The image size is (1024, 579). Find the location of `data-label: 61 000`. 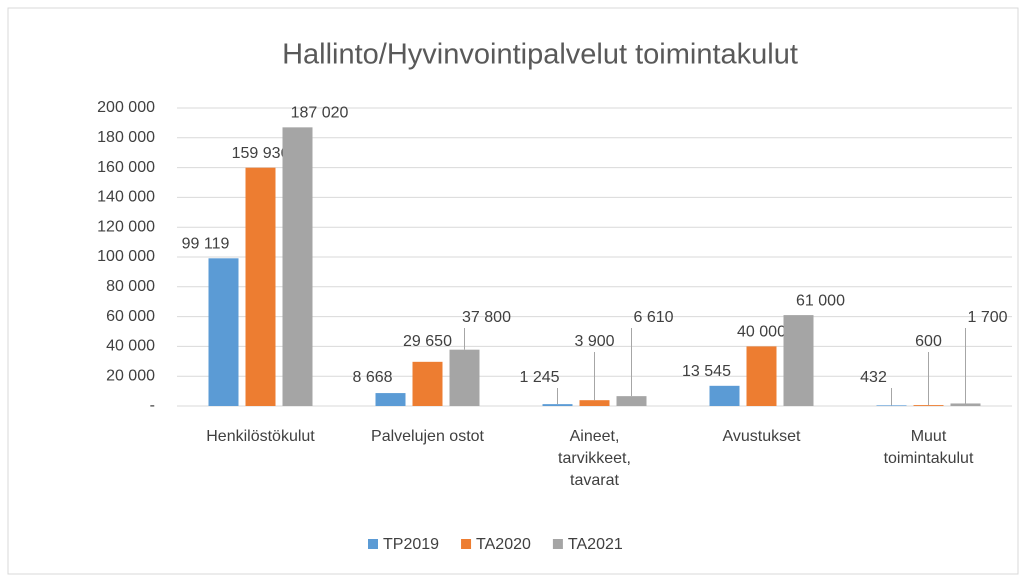

data-label: 61 000 is located at coordinates (820, 300).